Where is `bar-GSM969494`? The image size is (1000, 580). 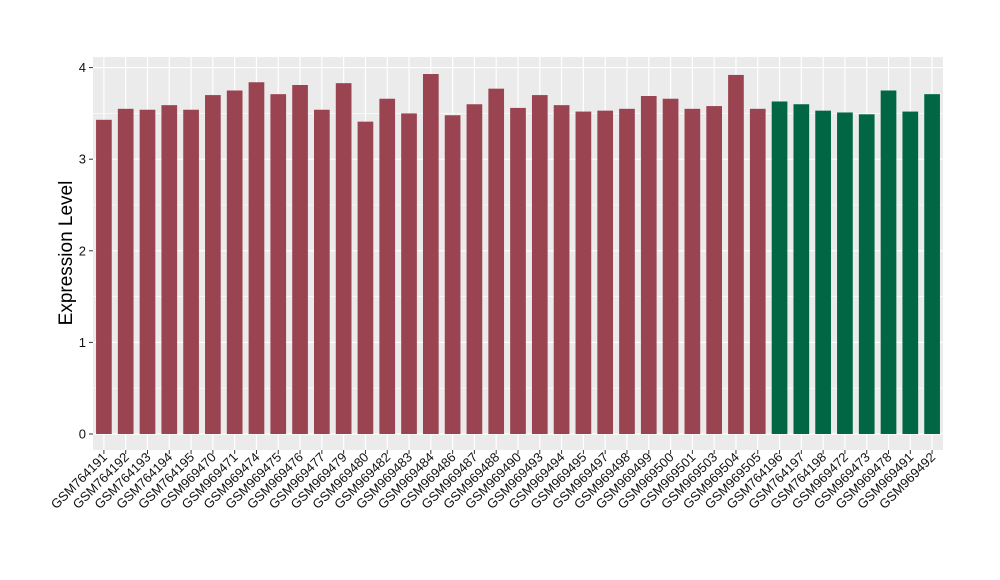 bar-GSM969494 is located at coordinates (561, 269).